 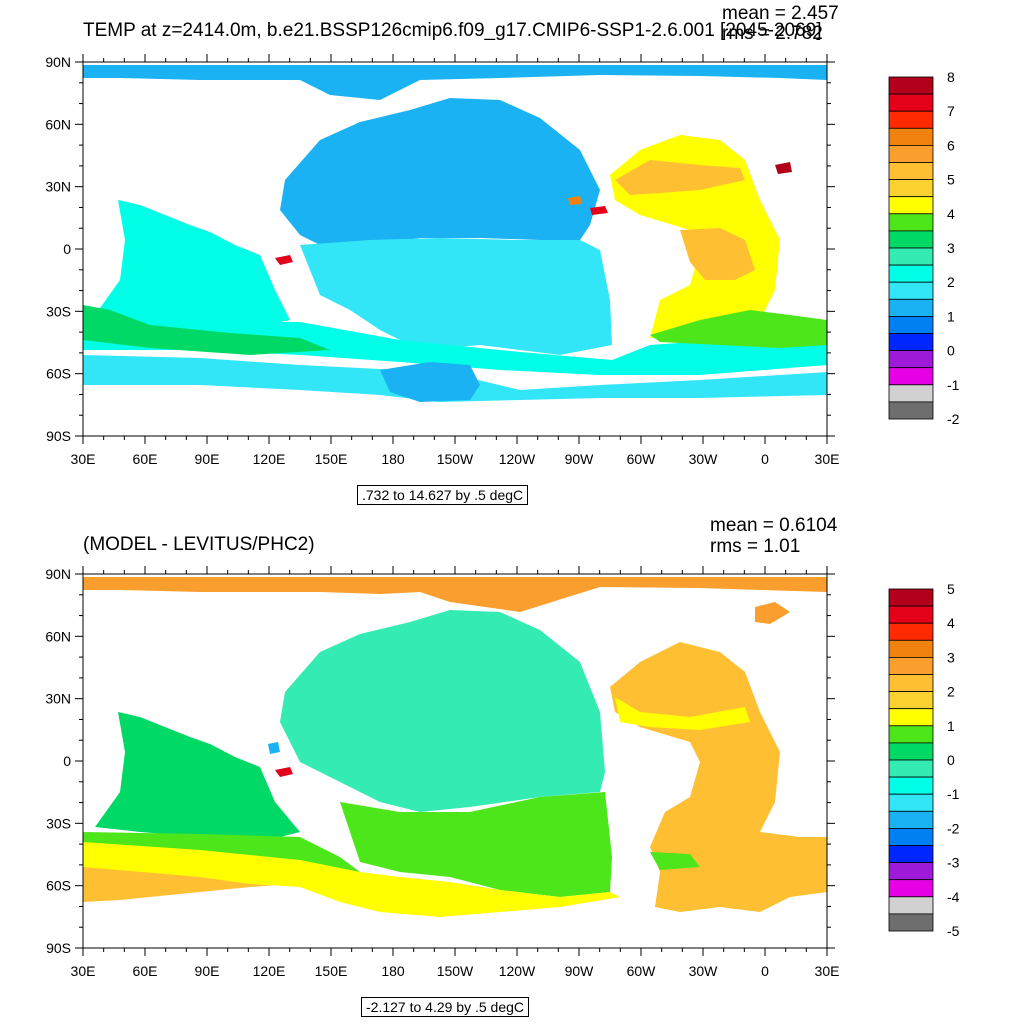 What do you see at coordinates (284, 772) in the screenshot?
I see `bottom-red-patch` at bounding box center [284, 772].